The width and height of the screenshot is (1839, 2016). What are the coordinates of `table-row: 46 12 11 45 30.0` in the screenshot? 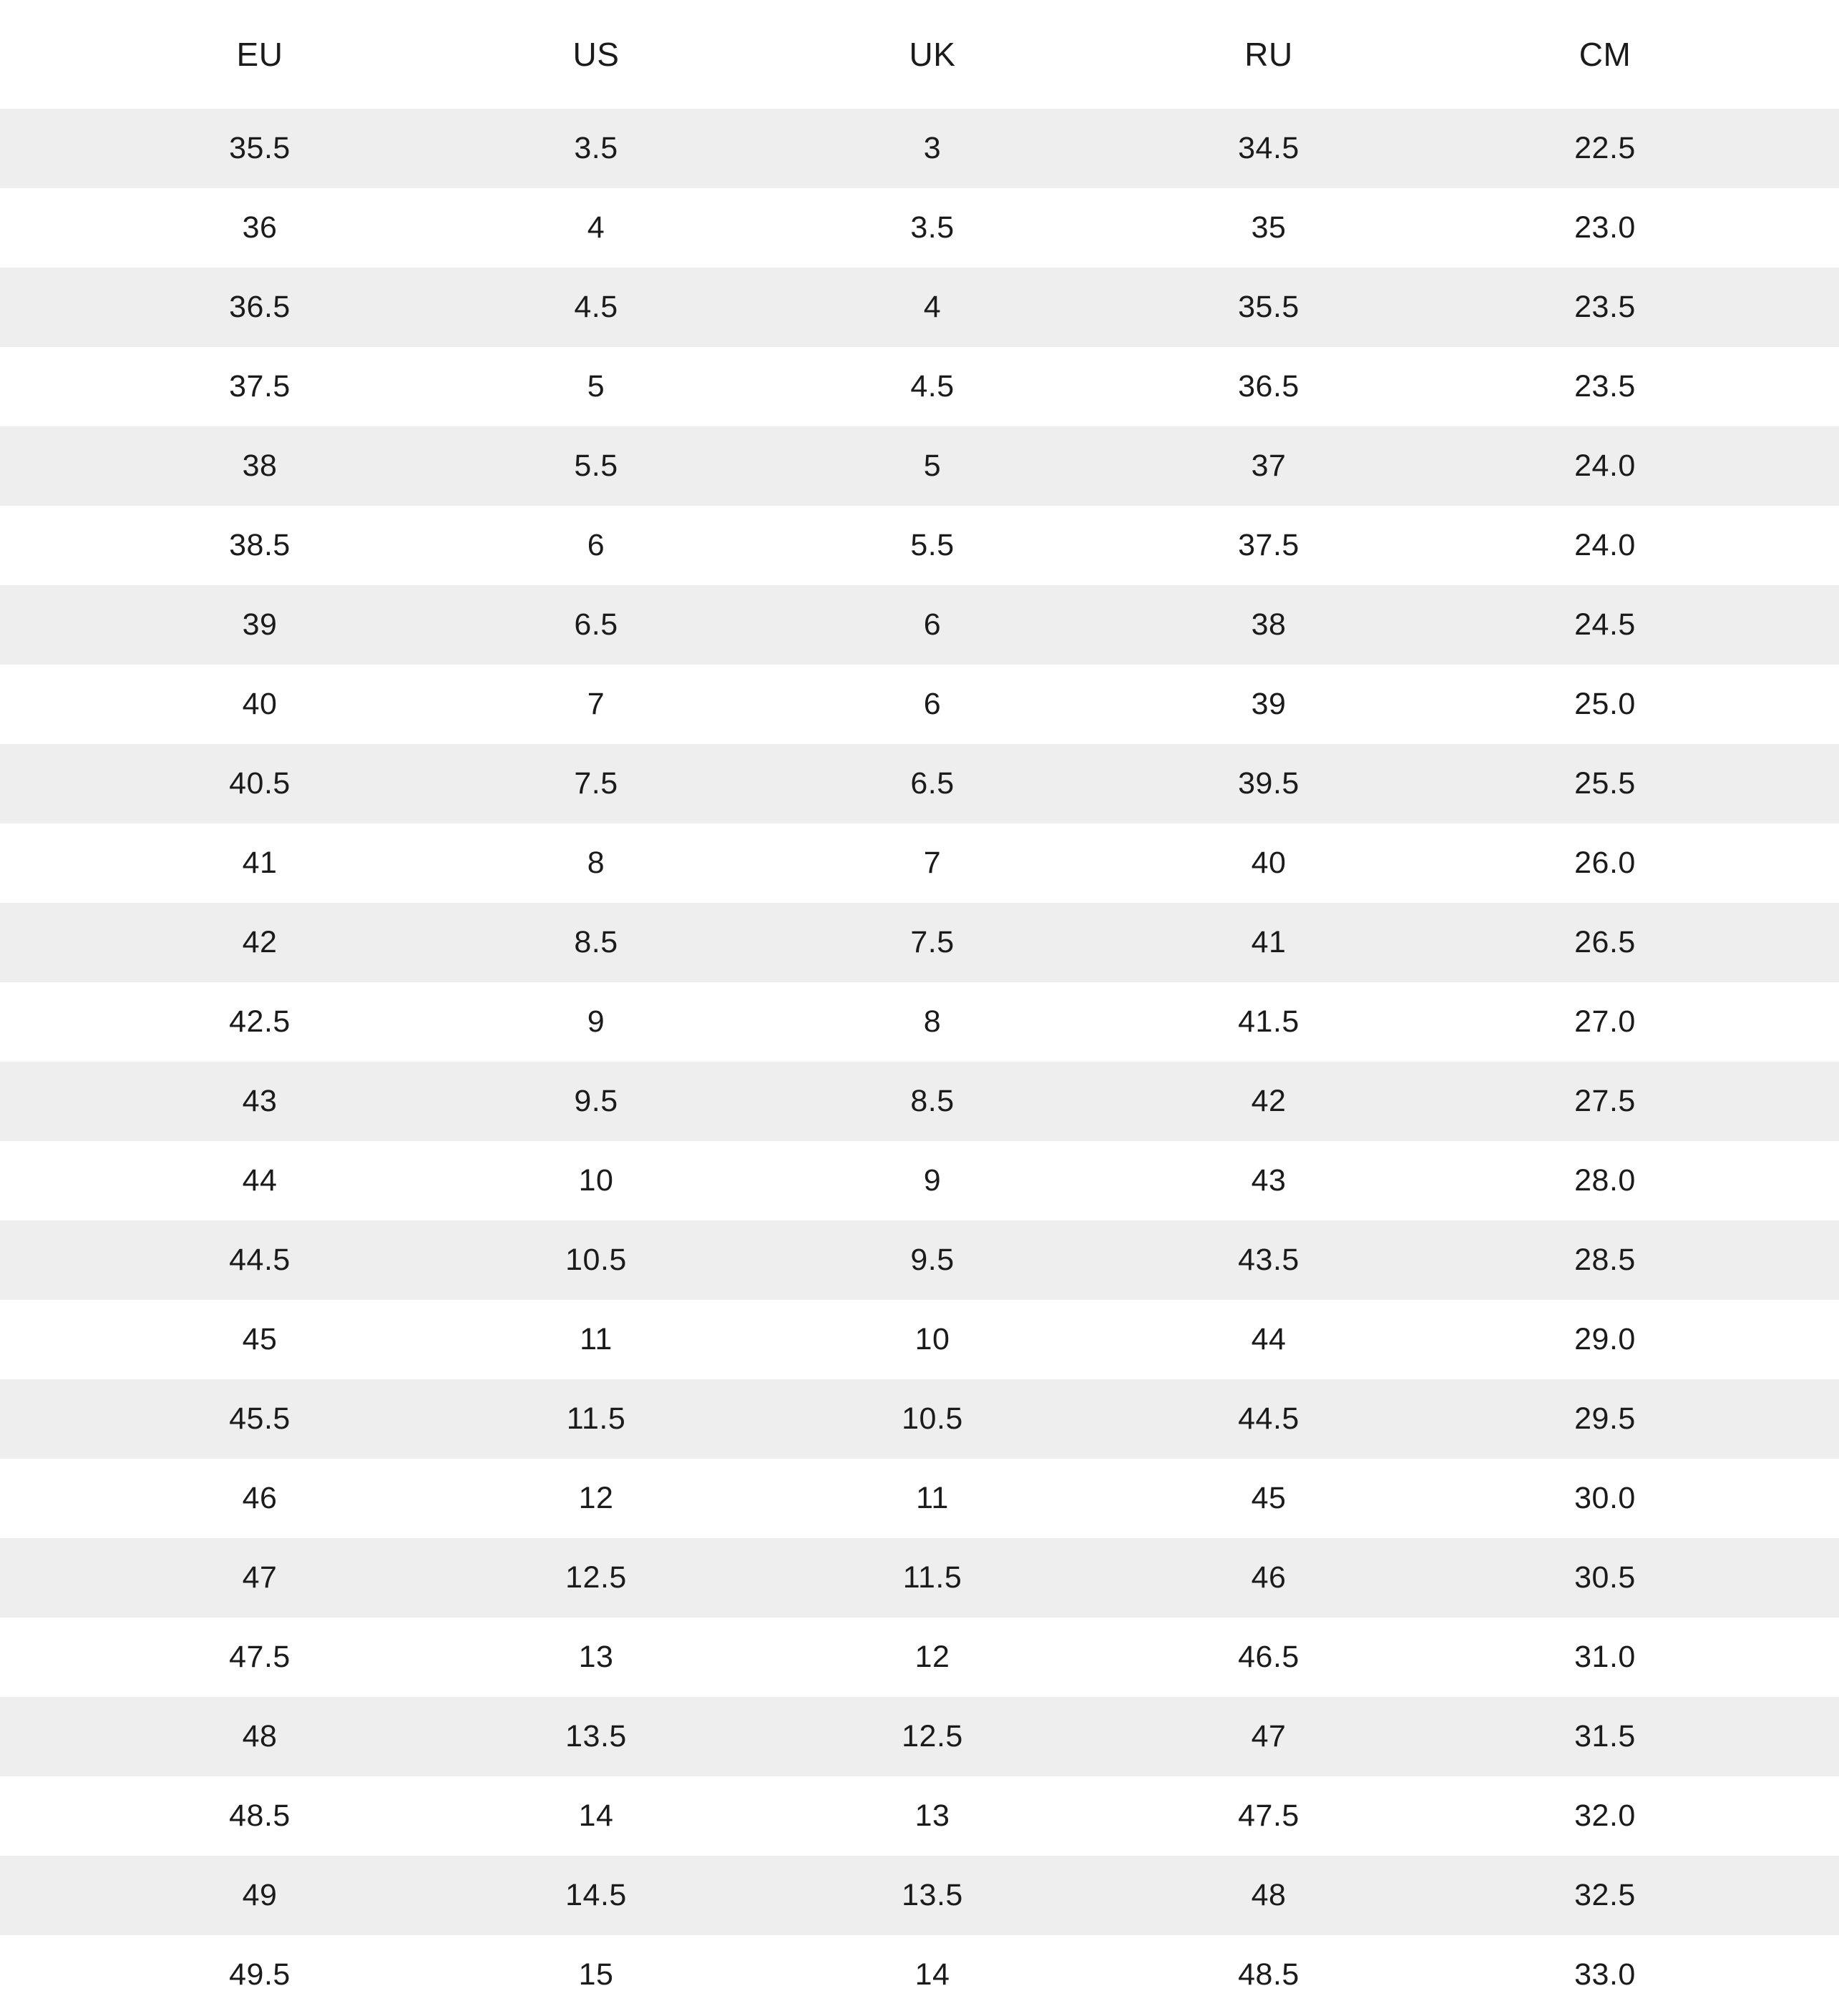 It's located at (919, 1498).